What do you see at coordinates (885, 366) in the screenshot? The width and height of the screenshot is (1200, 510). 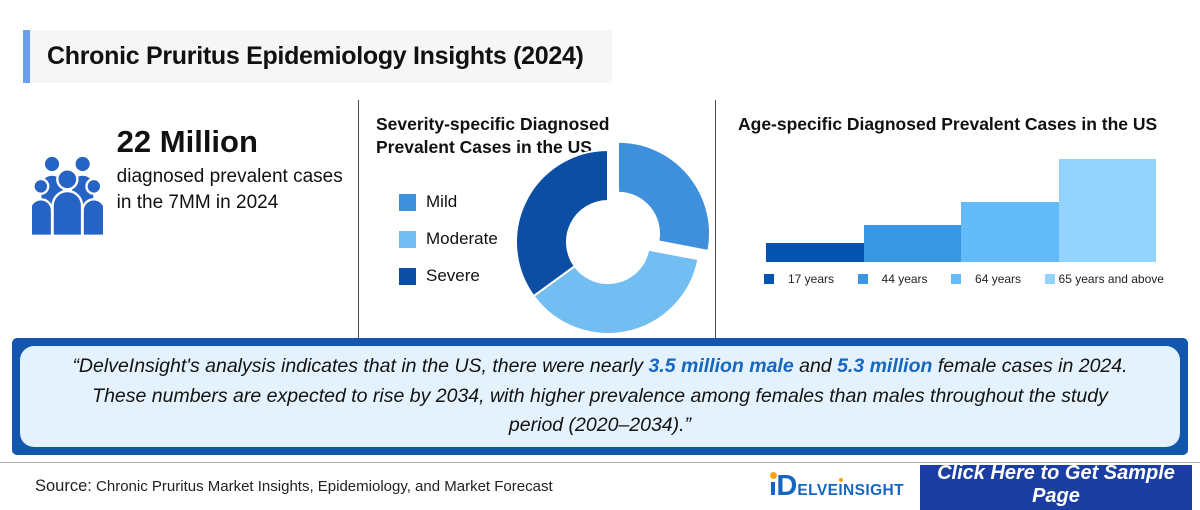 I see `quote-highlight: 5.3 million` at bounding box center [885, 366].